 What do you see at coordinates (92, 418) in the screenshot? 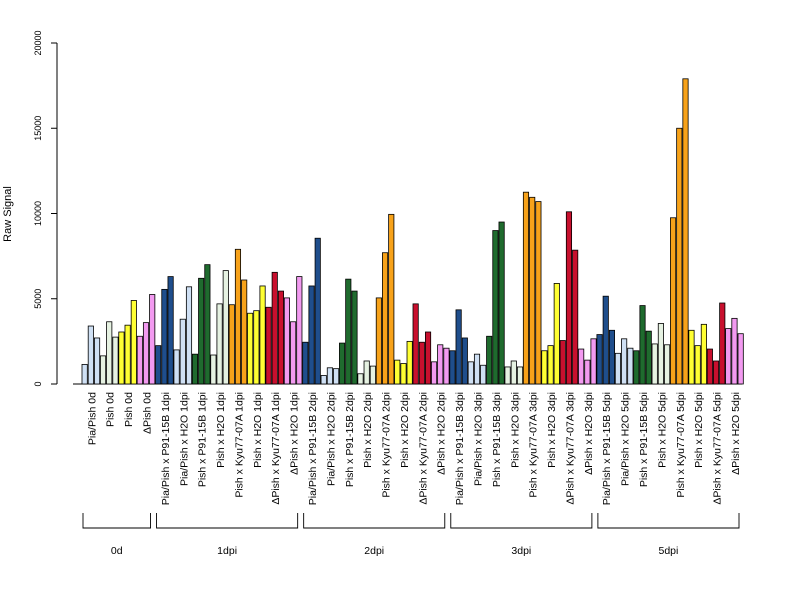
I see `x-tick-label: Pia/Pish 0d` at bounding box center [92, 418].